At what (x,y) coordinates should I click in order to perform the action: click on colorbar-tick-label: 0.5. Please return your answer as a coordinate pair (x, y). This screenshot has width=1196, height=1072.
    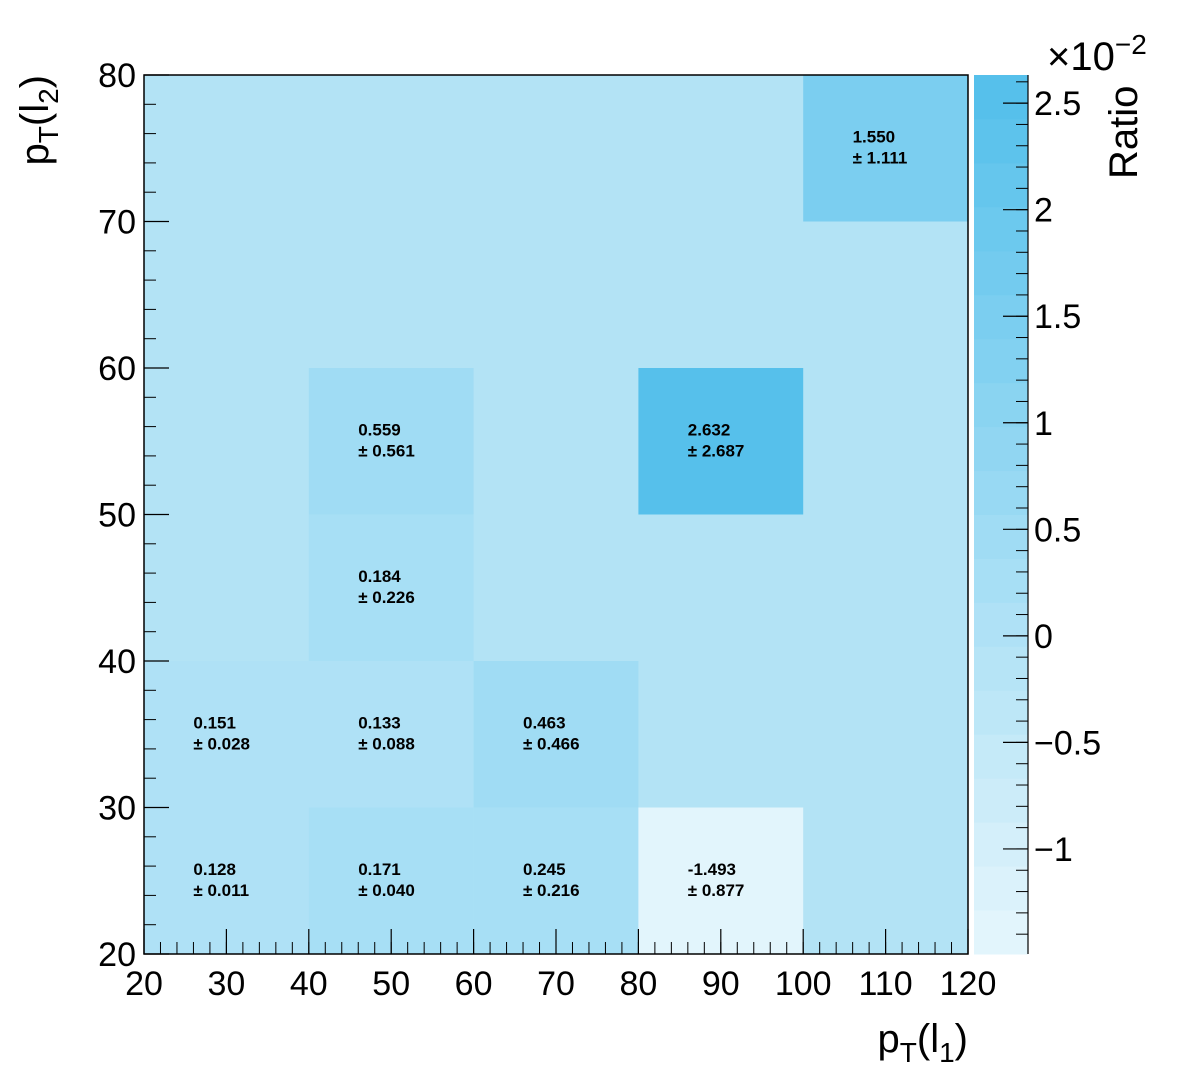
    Looking at the image, I should click on (1057, 530).